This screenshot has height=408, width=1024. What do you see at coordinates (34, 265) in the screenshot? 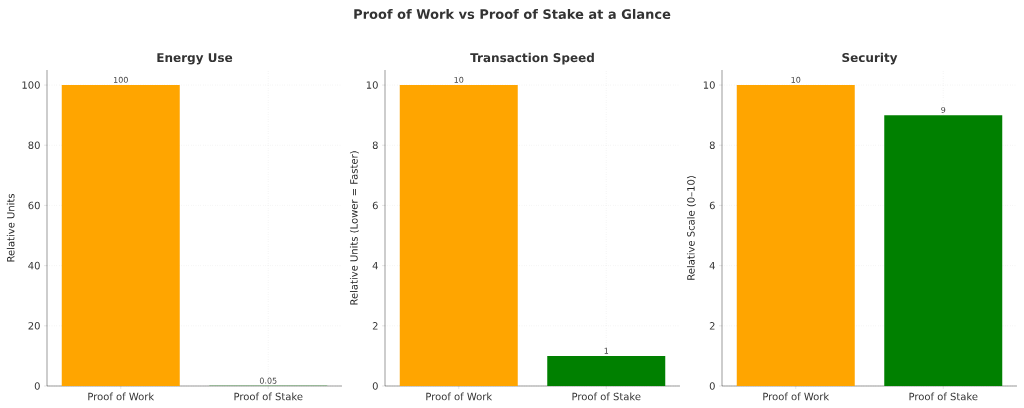
I see `y-tick-label: 40` at bounding box center [34, 265].